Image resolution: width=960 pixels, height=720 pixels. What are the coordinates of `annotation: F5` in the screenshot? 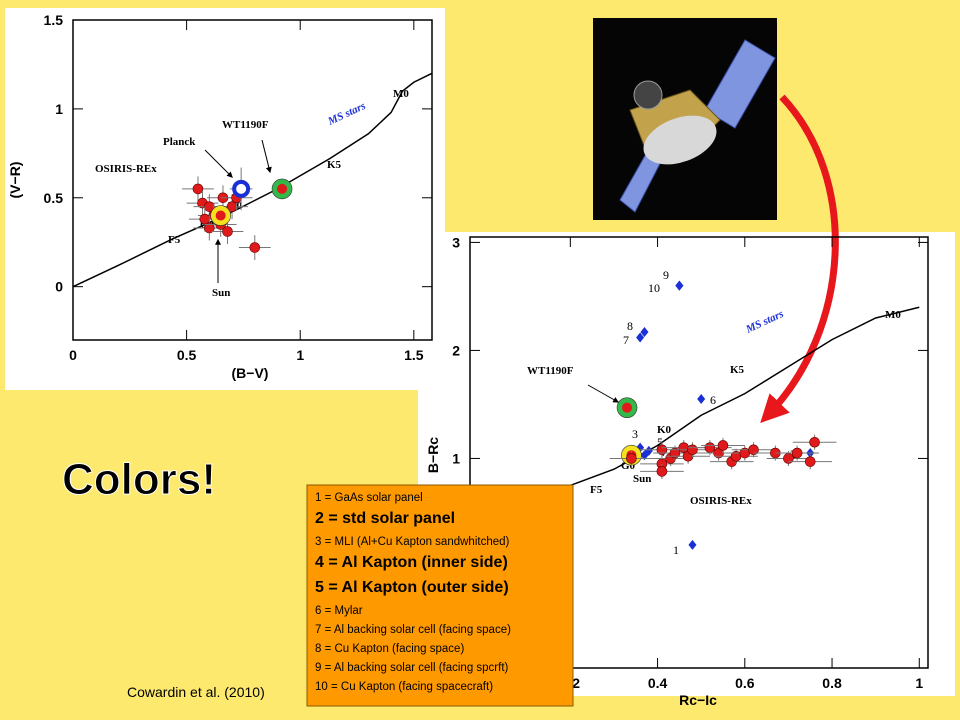 It's located at (596, 490).